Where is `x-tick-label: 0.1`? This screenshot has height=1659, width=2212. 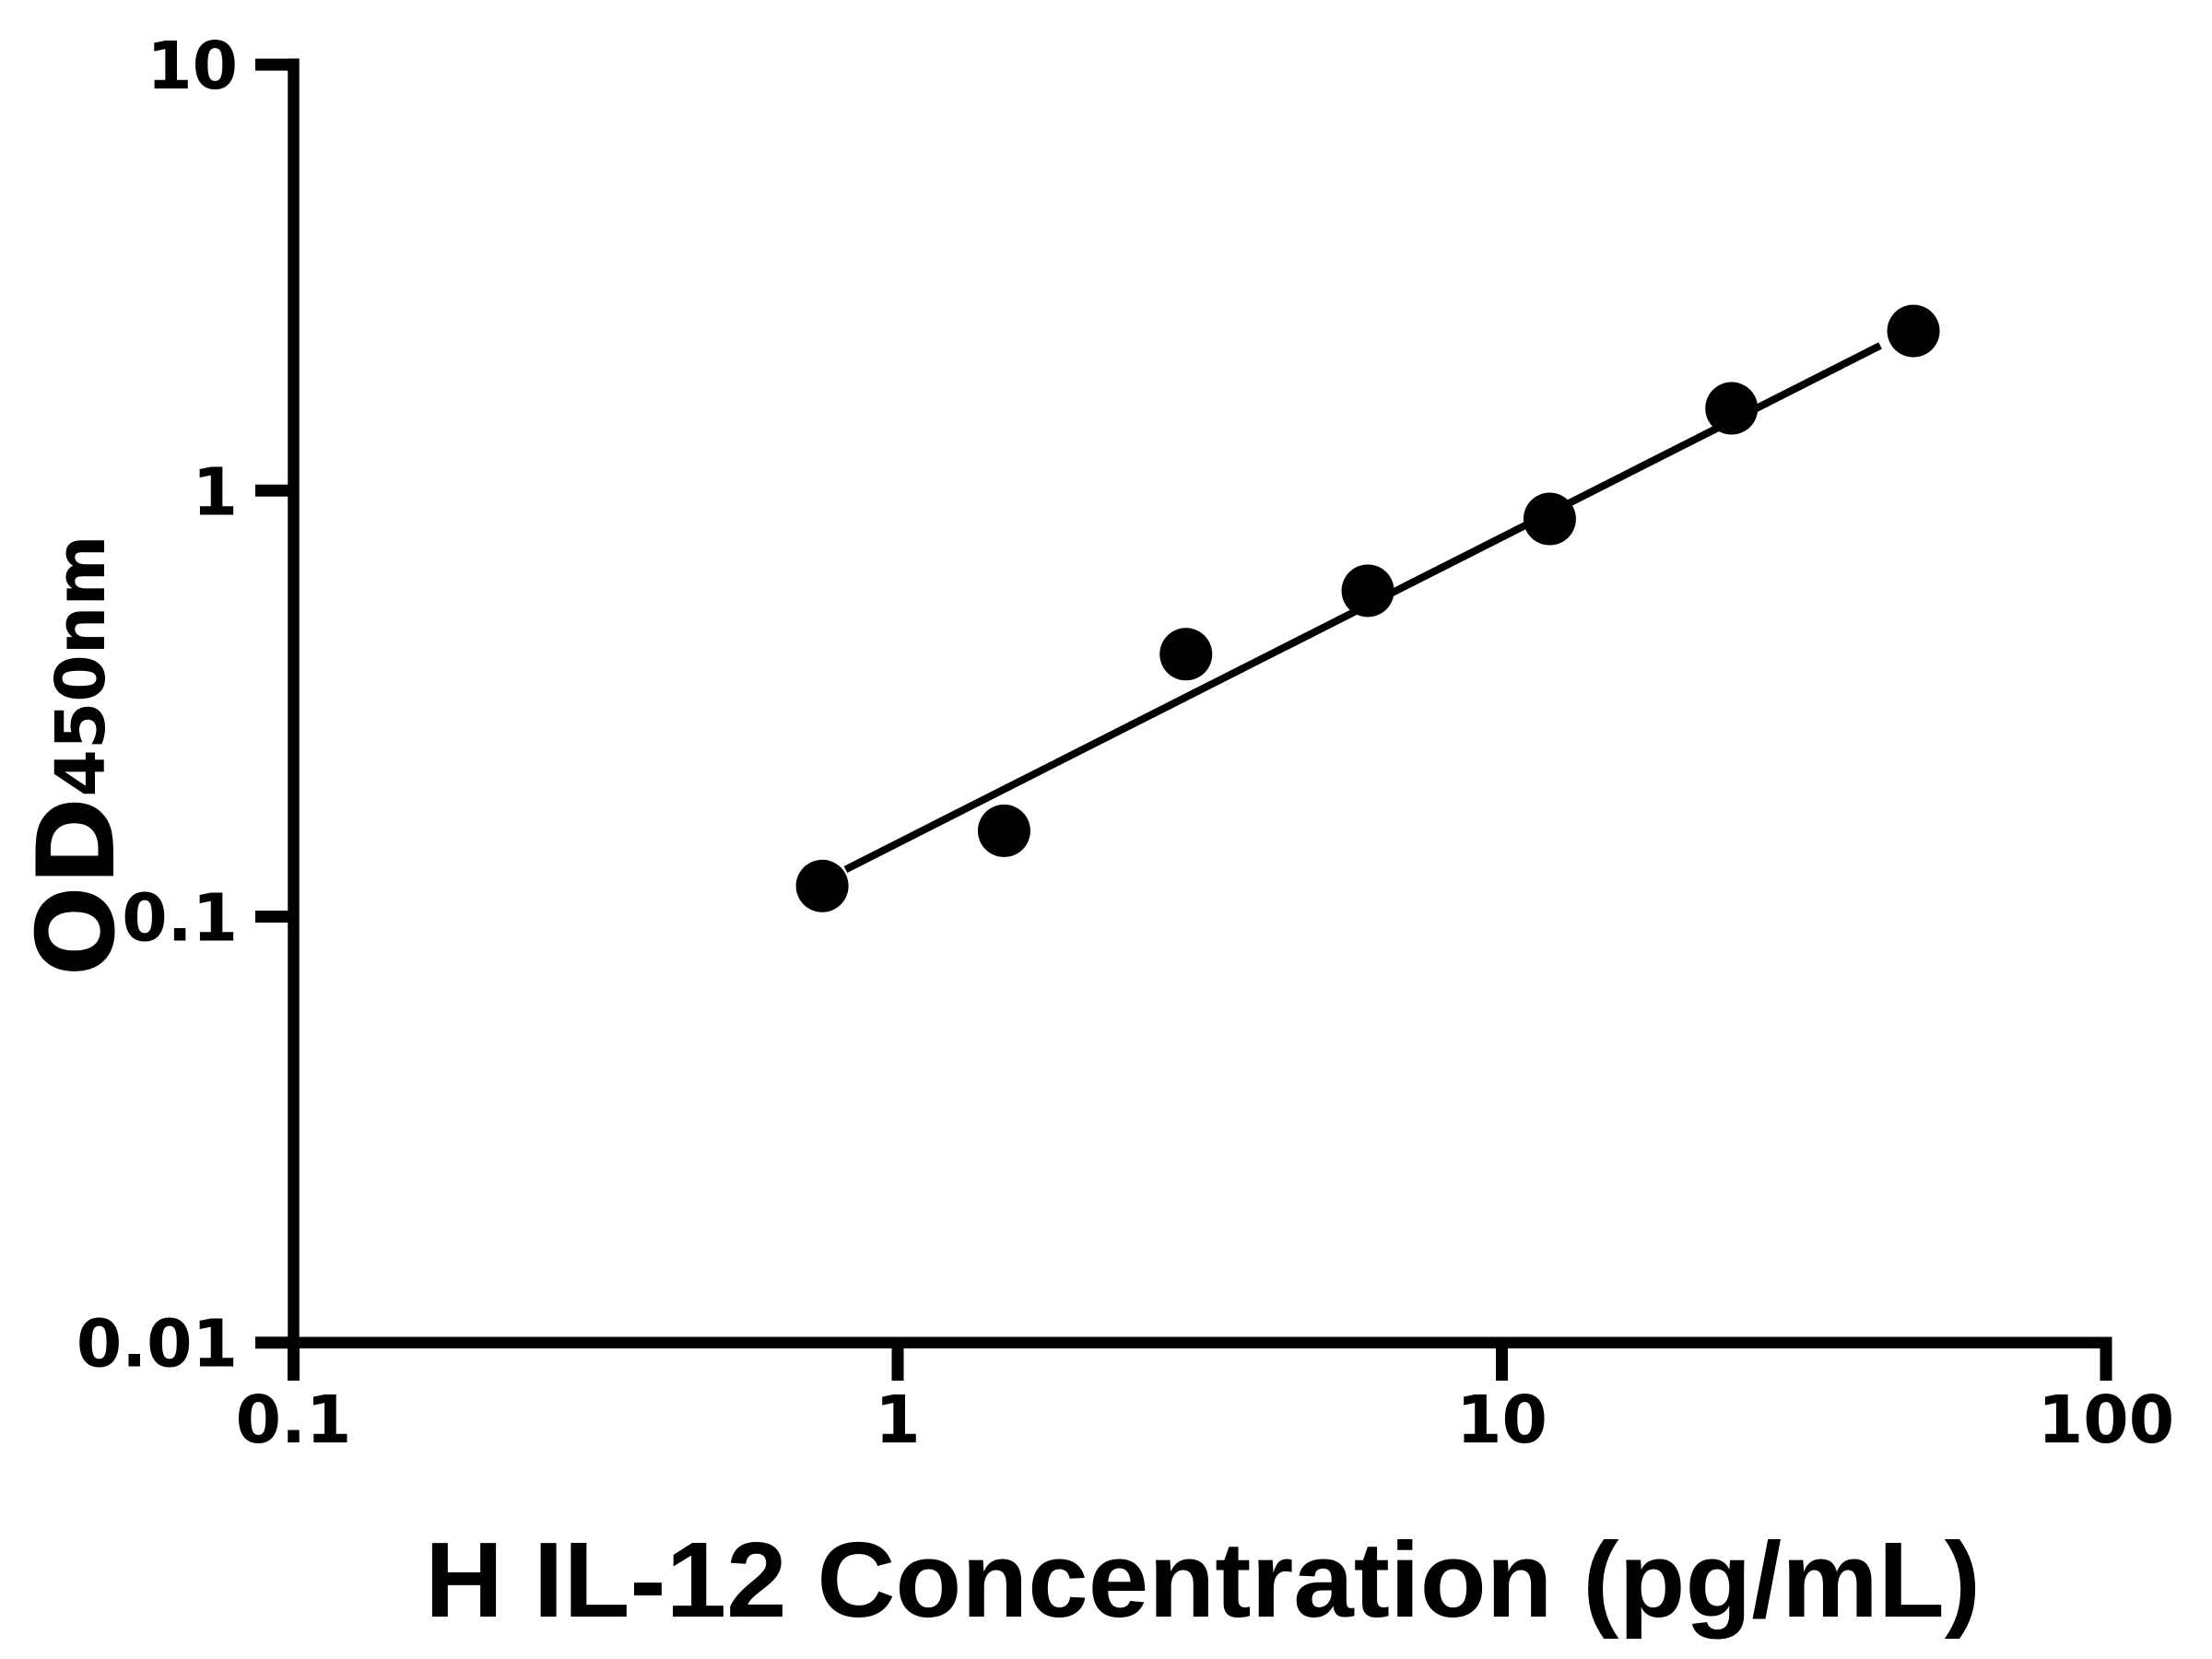
x-tick-label: 0.1 is located at coordinates (294, 1420).